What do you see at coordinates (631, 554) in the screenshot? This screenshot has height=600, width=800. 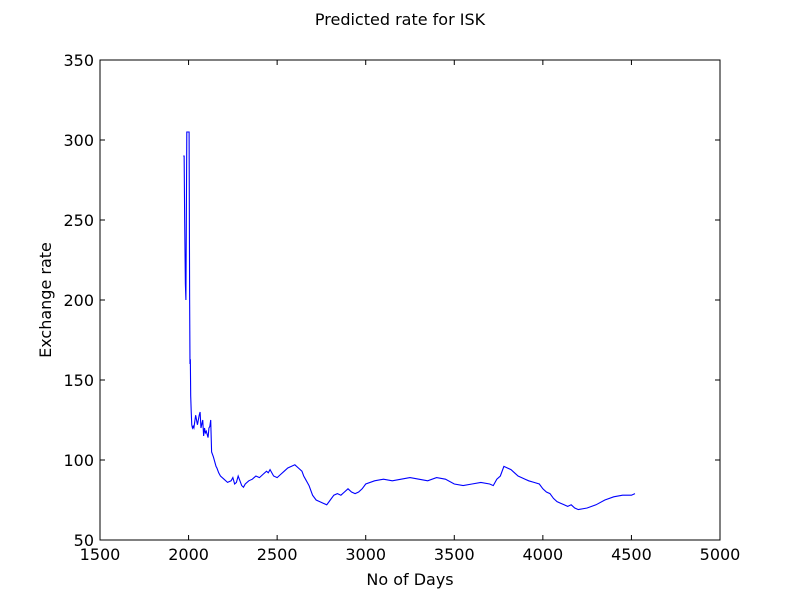 I see `x-tick-label: 4500` at bounding box center [631, 554].